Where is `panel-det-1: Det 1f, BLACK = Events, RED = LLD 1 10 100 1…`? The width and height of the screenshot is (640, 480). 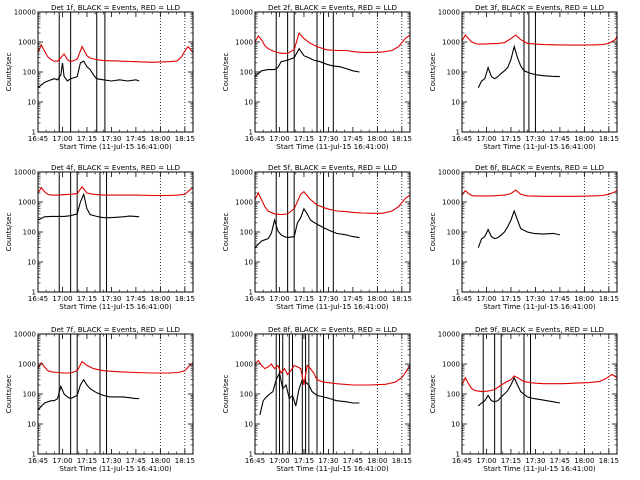
panel-det-1: Det 1f, BLACK = Events, RED = LLD 1 10 100 1… is located at coordinates (100, 77).